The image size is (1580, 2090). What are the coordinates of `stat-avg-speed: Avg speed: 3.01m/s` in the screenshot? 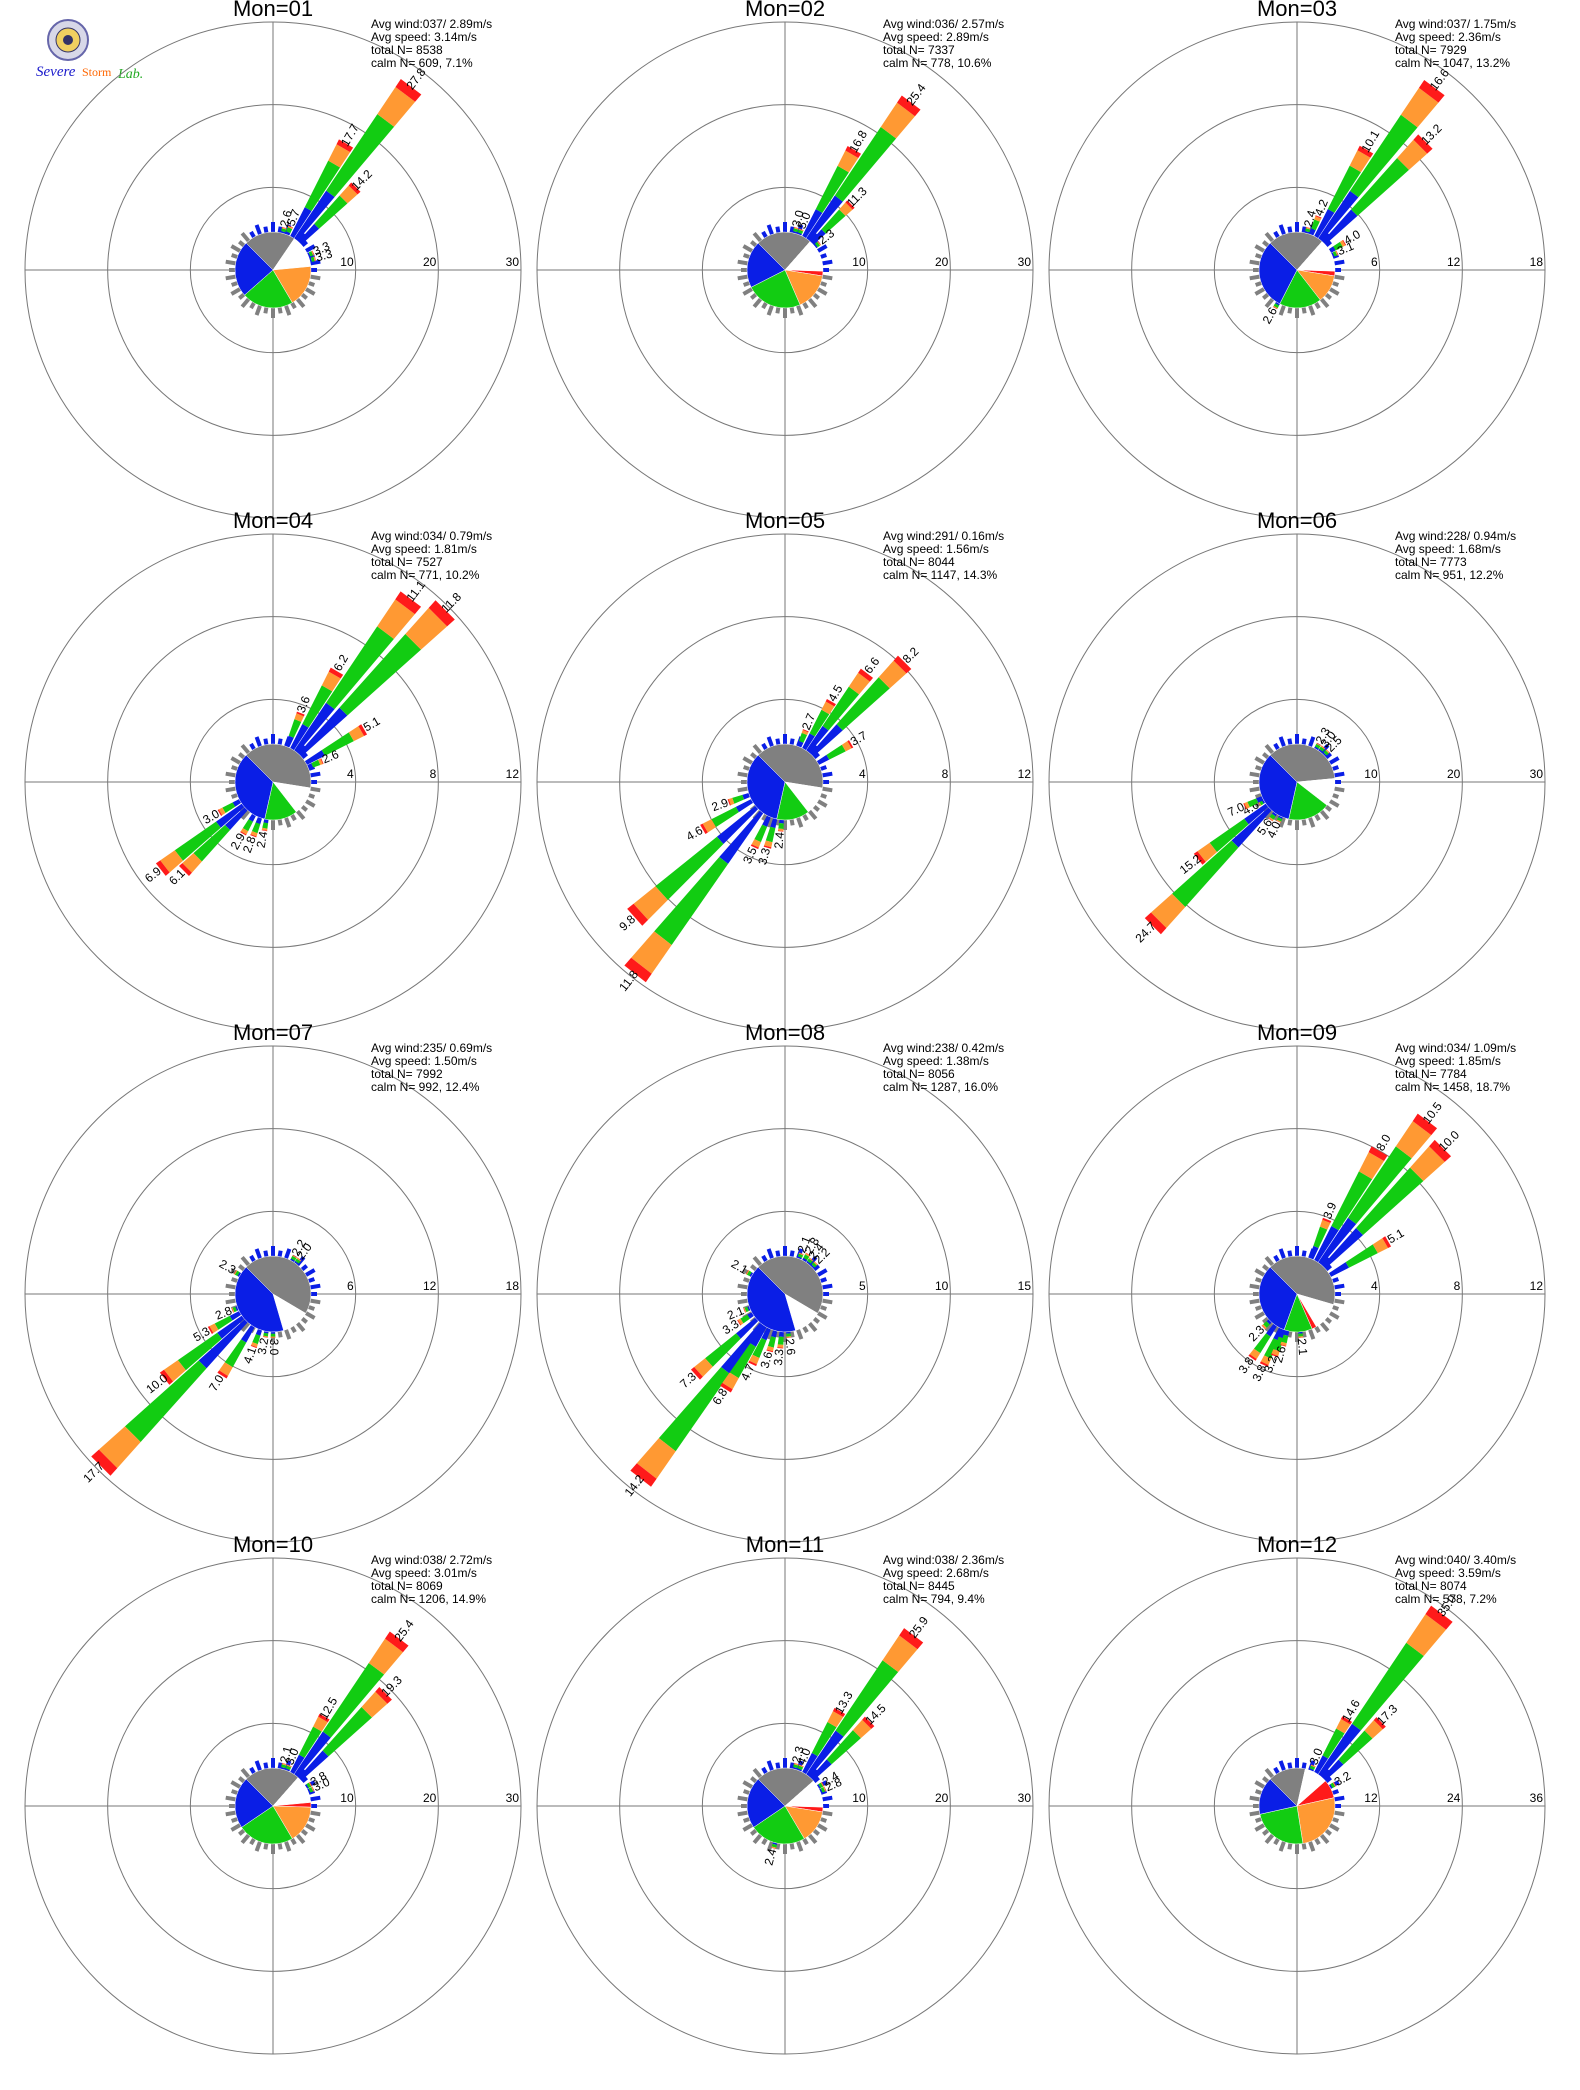 It's located at (424, 1573).